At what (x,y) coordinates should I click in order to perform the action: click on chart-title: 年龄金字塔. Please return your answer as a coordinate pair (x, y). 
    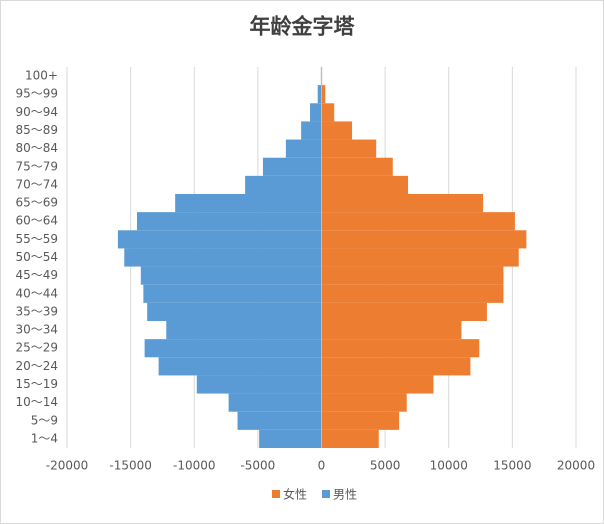
    Looking at the image, I should click on (303, 26).